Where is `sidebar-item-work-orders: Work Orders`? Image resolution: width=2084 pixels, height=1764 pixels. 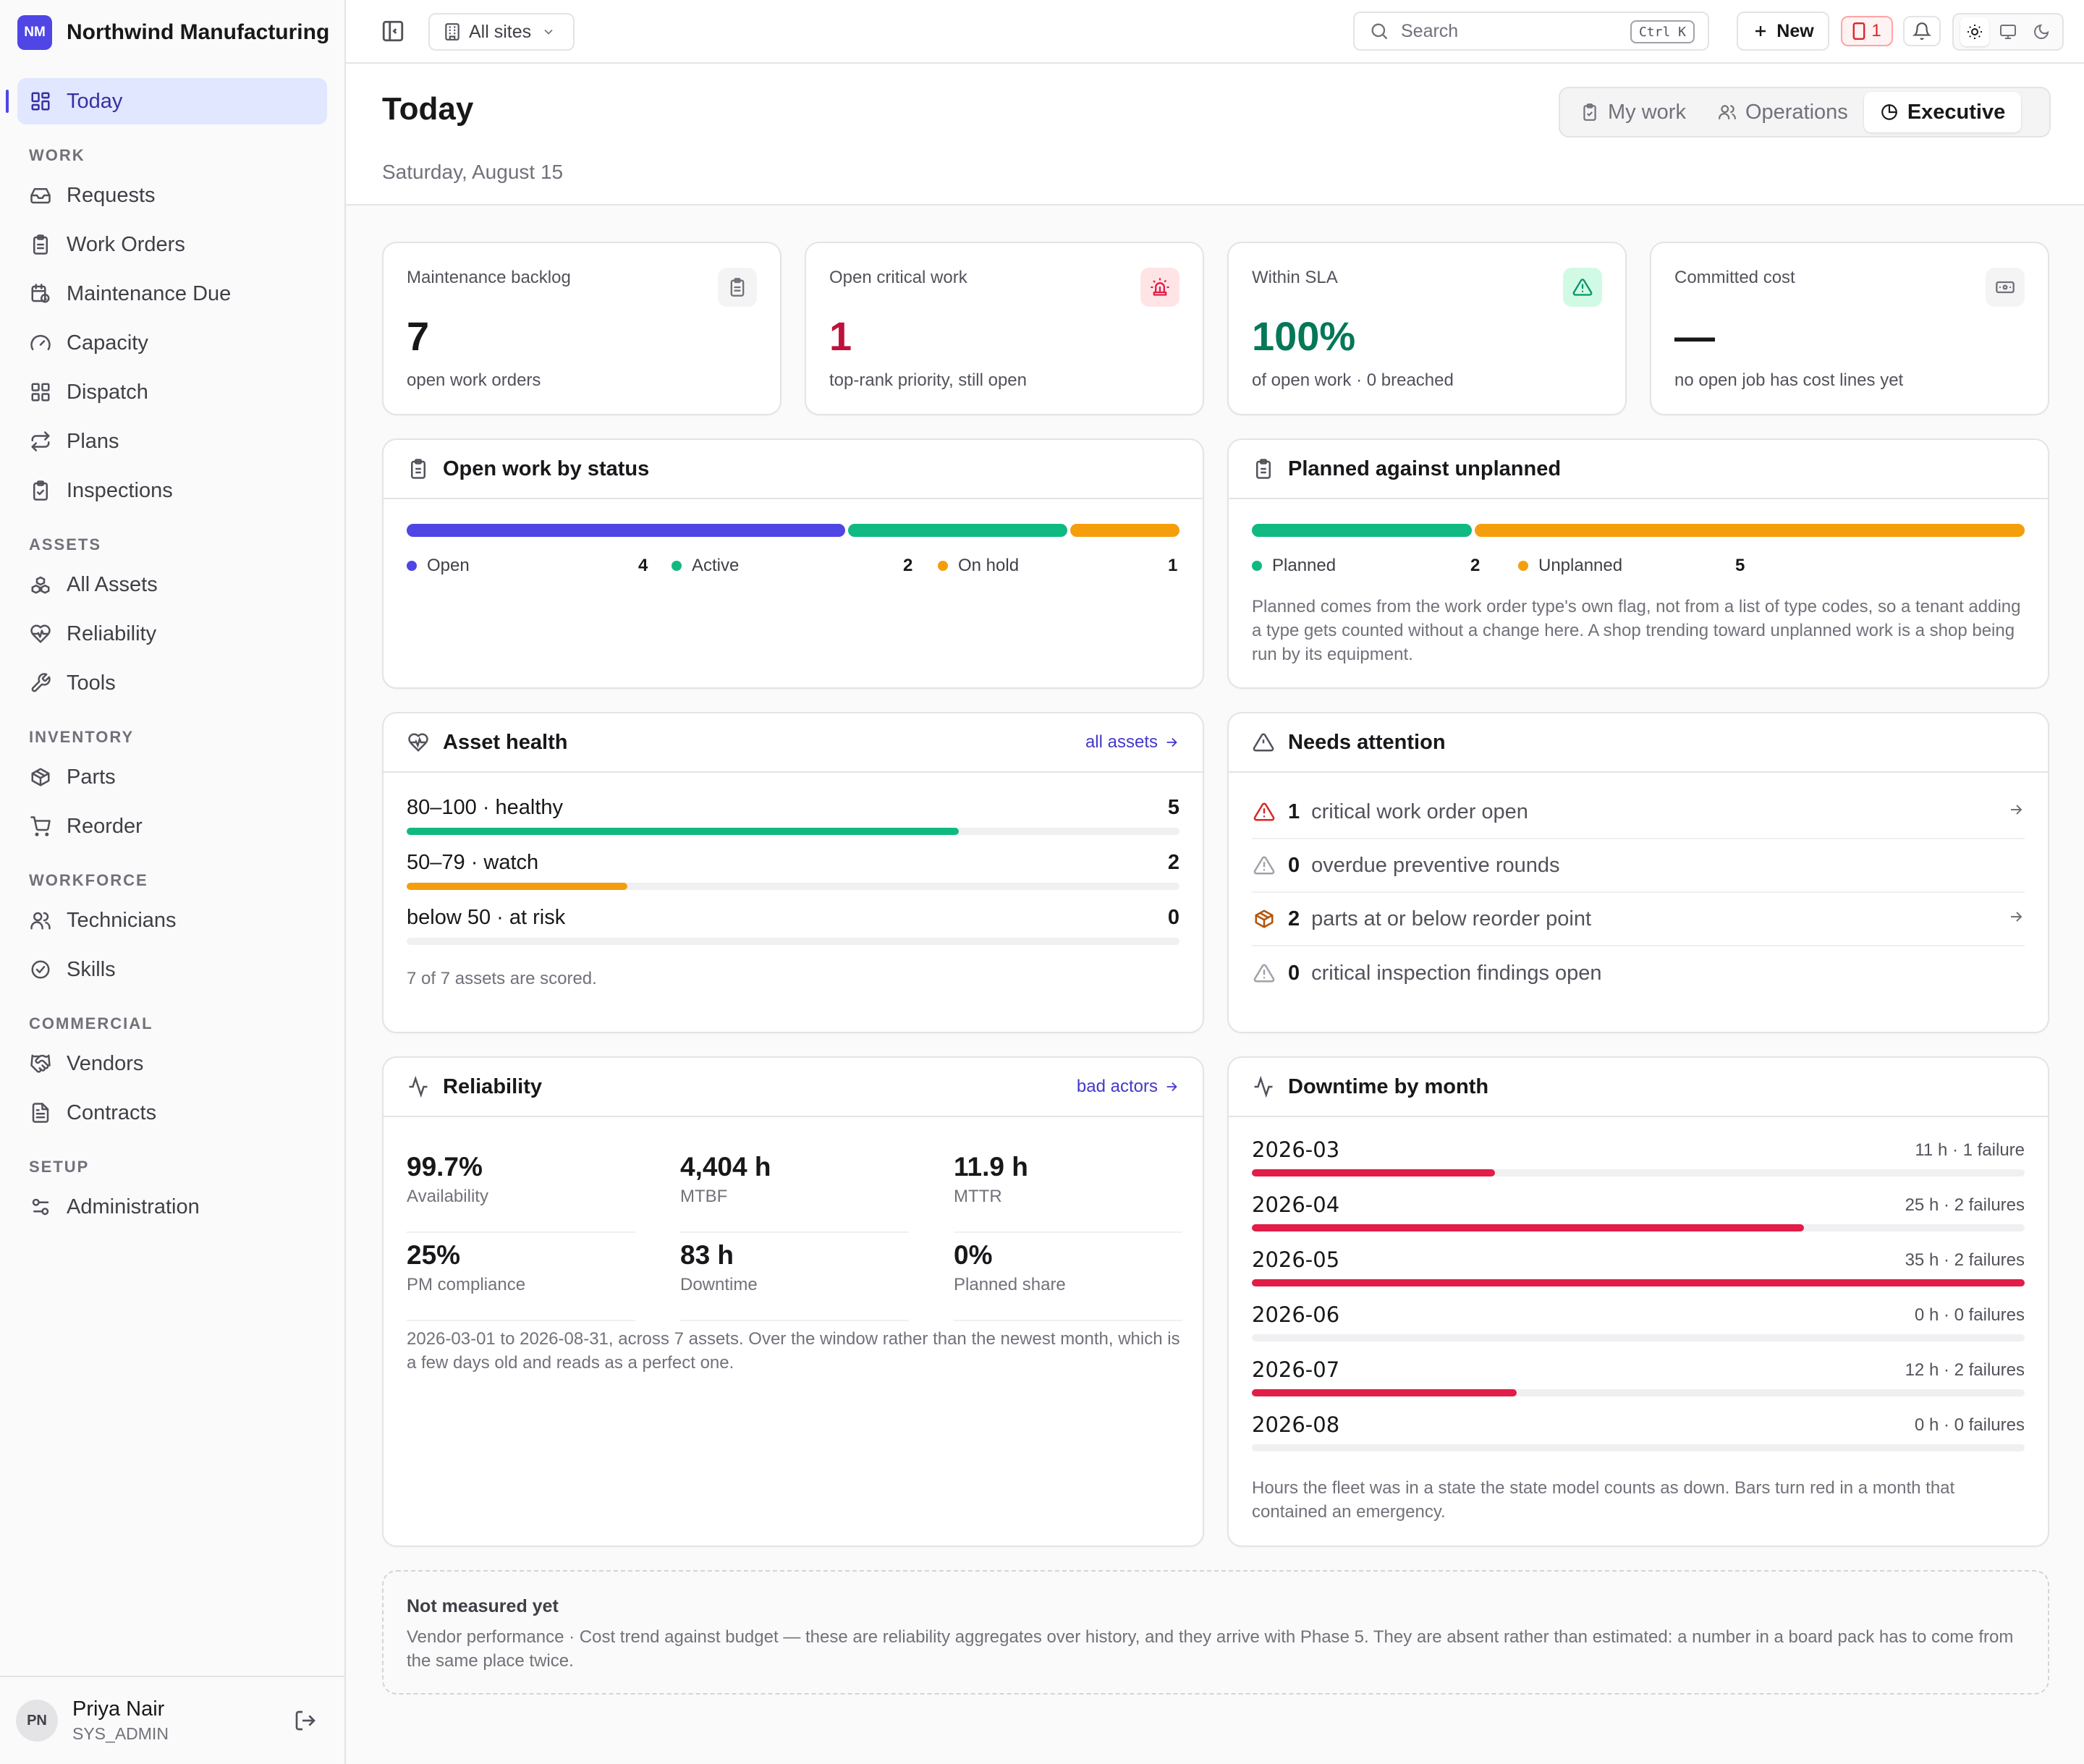 sidebar-item-work-orders: Work Orders is located at coordinates (172, 244).